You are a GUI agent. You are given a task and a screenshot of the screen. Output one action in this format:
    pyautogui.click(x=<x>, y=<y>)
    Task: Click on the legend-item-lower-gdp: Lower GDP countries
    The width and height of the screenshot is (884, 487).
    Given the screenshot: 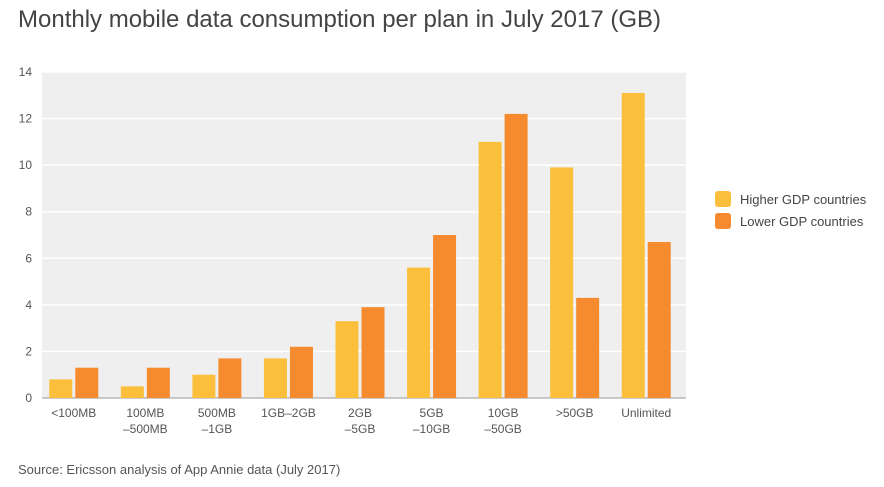 What is the action you would take?
    pyautogui.click(x=790, y=221)
    